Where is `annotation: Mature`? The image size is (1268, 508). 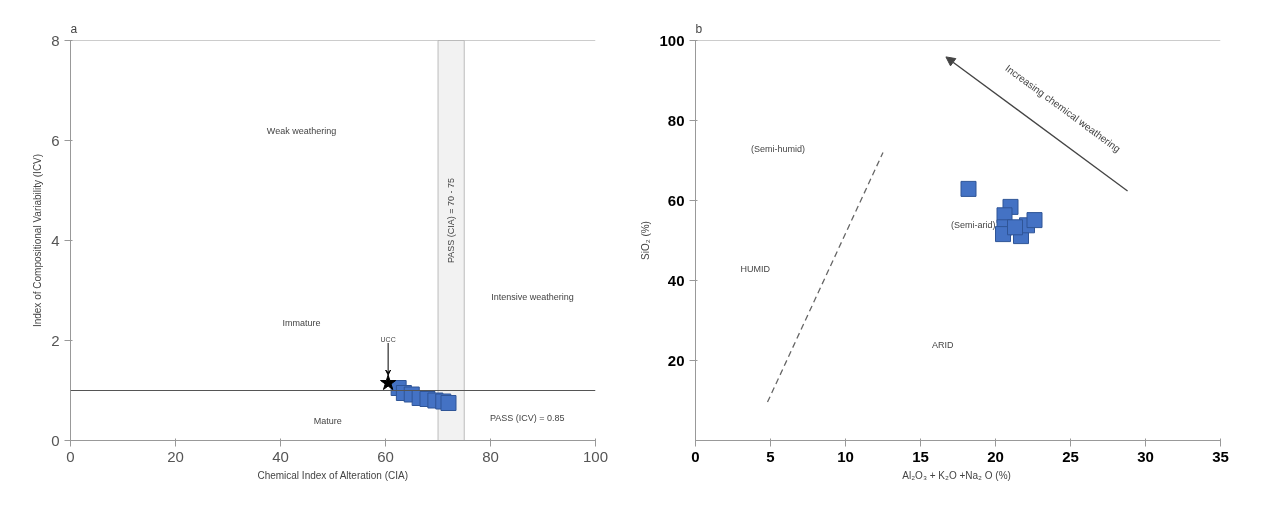 annotation: Mature is located at coordinates (327, 420).